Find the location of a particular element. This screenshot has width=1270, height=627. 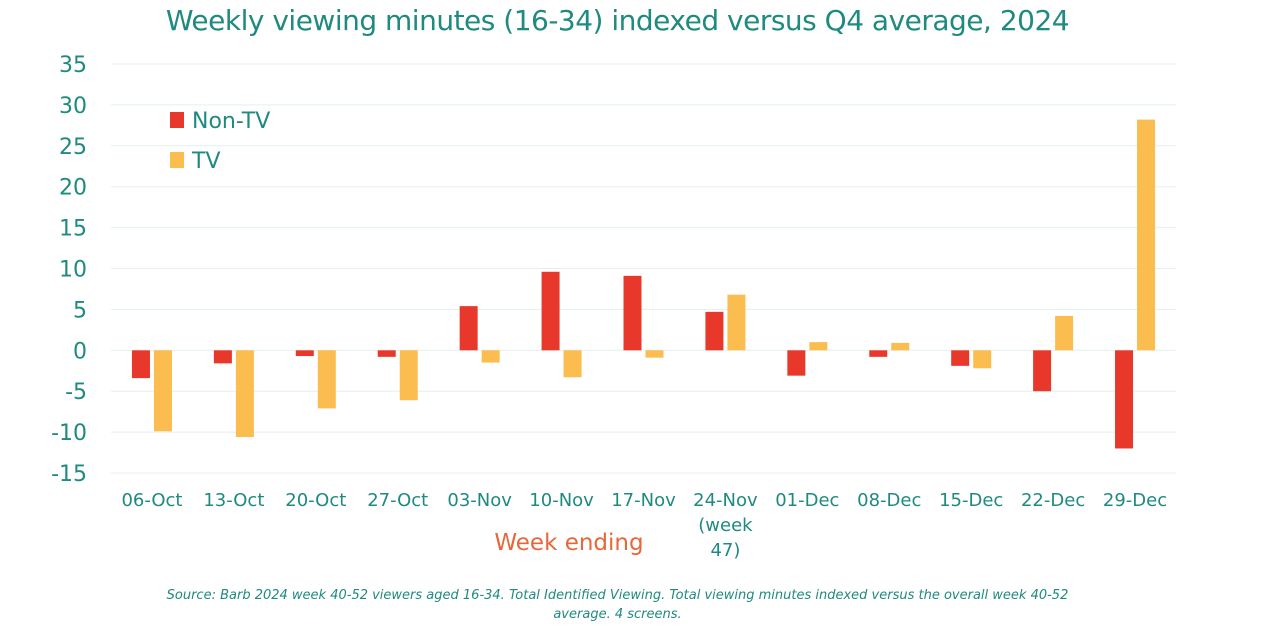

x-tick-label: 03-Nov is located at coordinates (479, 500).